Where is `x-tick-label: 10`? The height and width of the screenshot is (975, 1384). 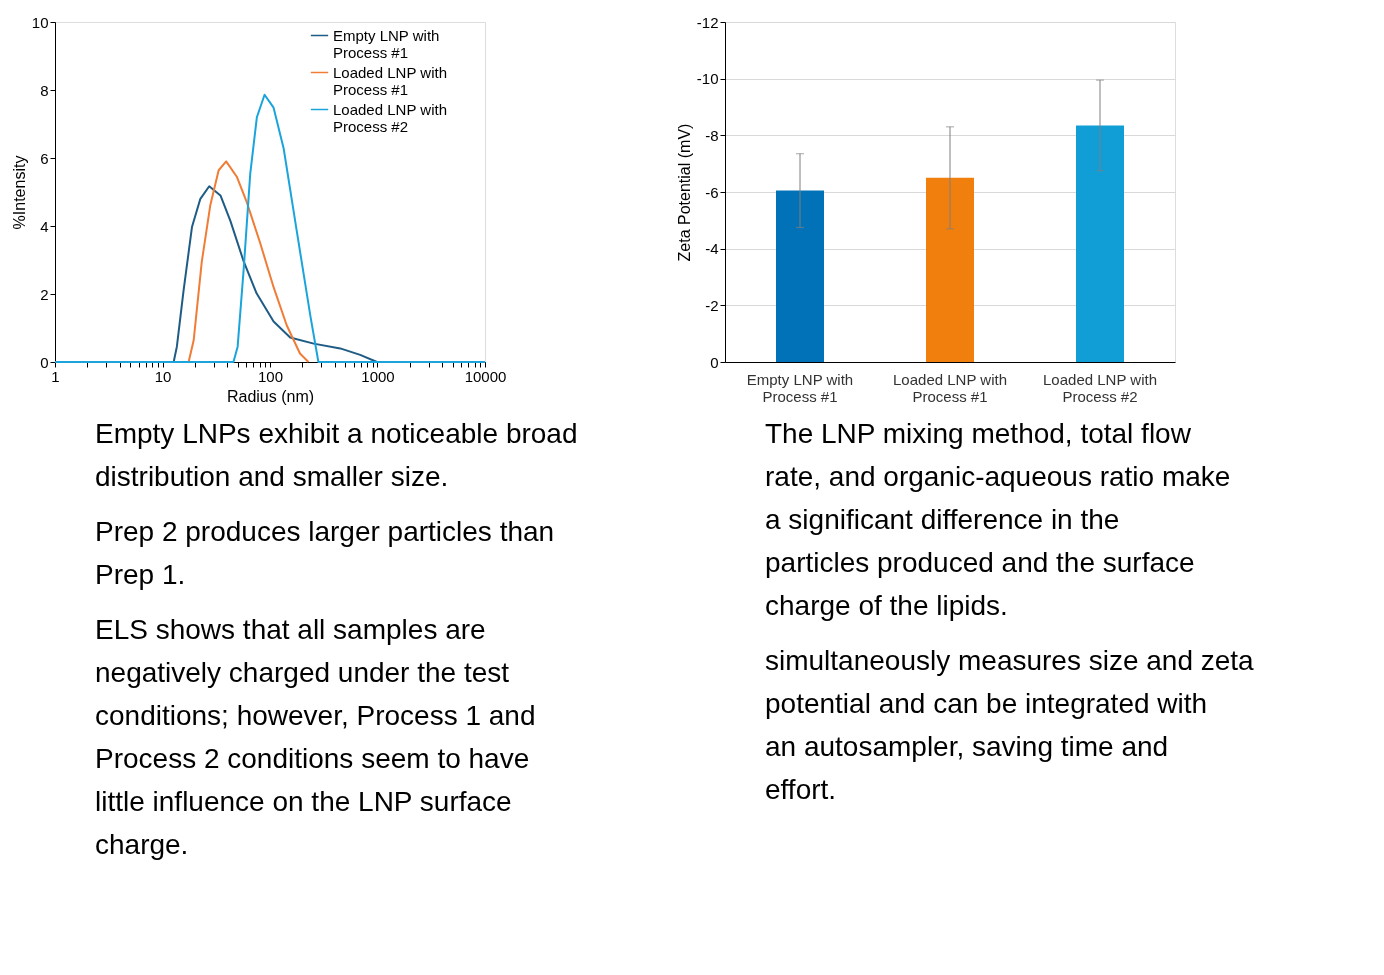
x-tick-label: 10 is located at coordinates (163, 376).